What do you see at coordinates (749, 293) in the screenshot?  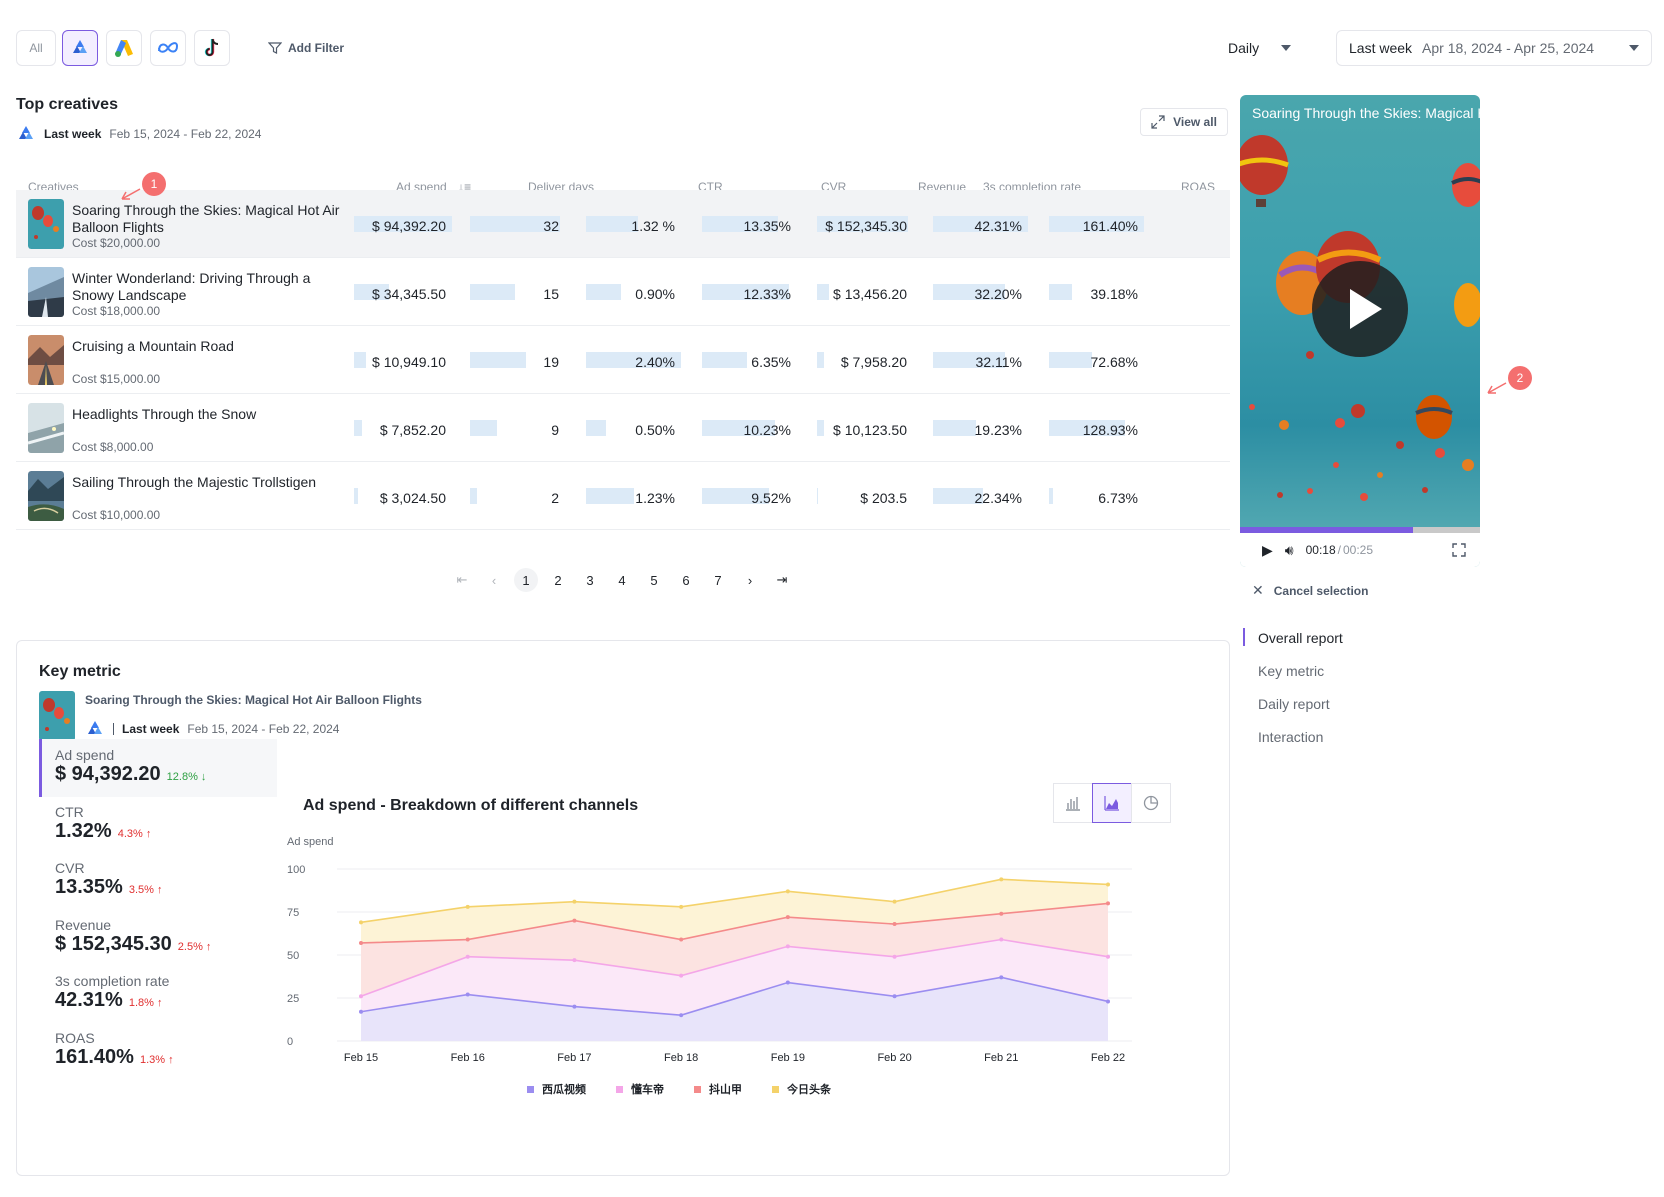 I see `cell-cvr: 12.33%` at bounding box center [749, 293].